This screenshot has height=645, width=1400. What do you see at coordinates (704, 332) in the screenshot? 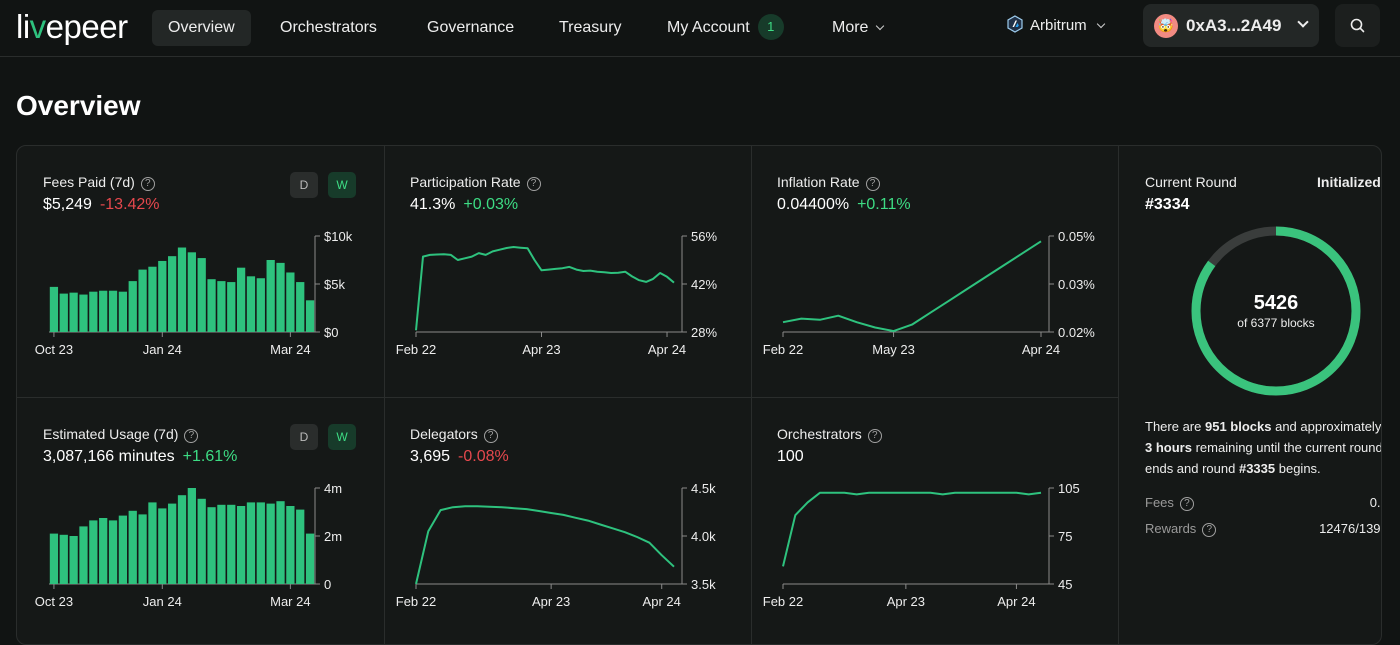
I see `y-tick-label: 28%` at bounding box center [704, 332].